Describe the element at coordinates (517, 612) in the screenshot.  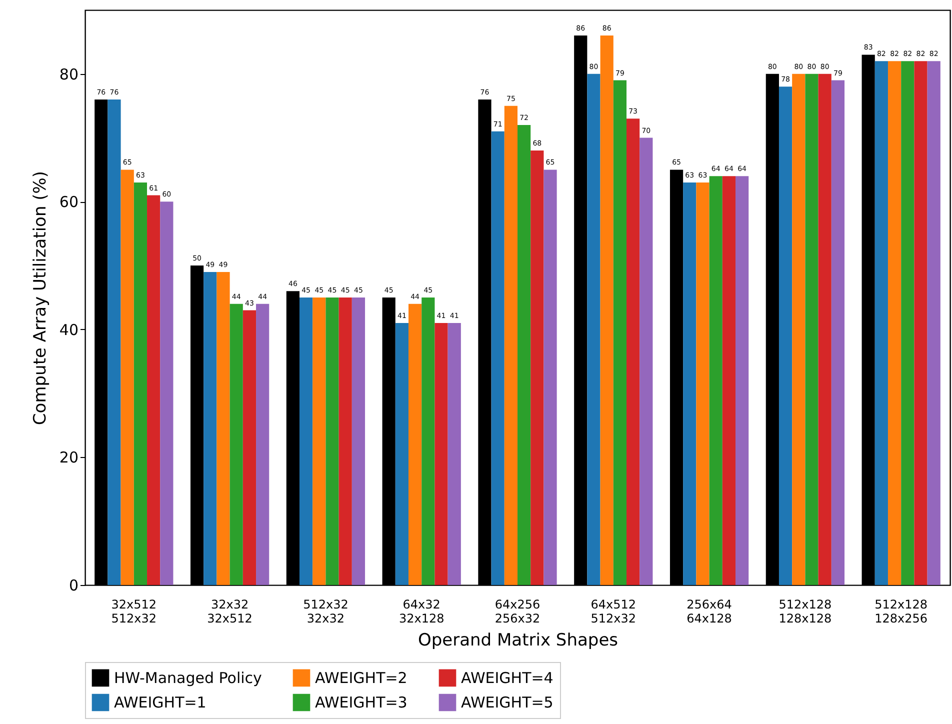
I see `x-tick-label: 64x256 256x32` at that location.